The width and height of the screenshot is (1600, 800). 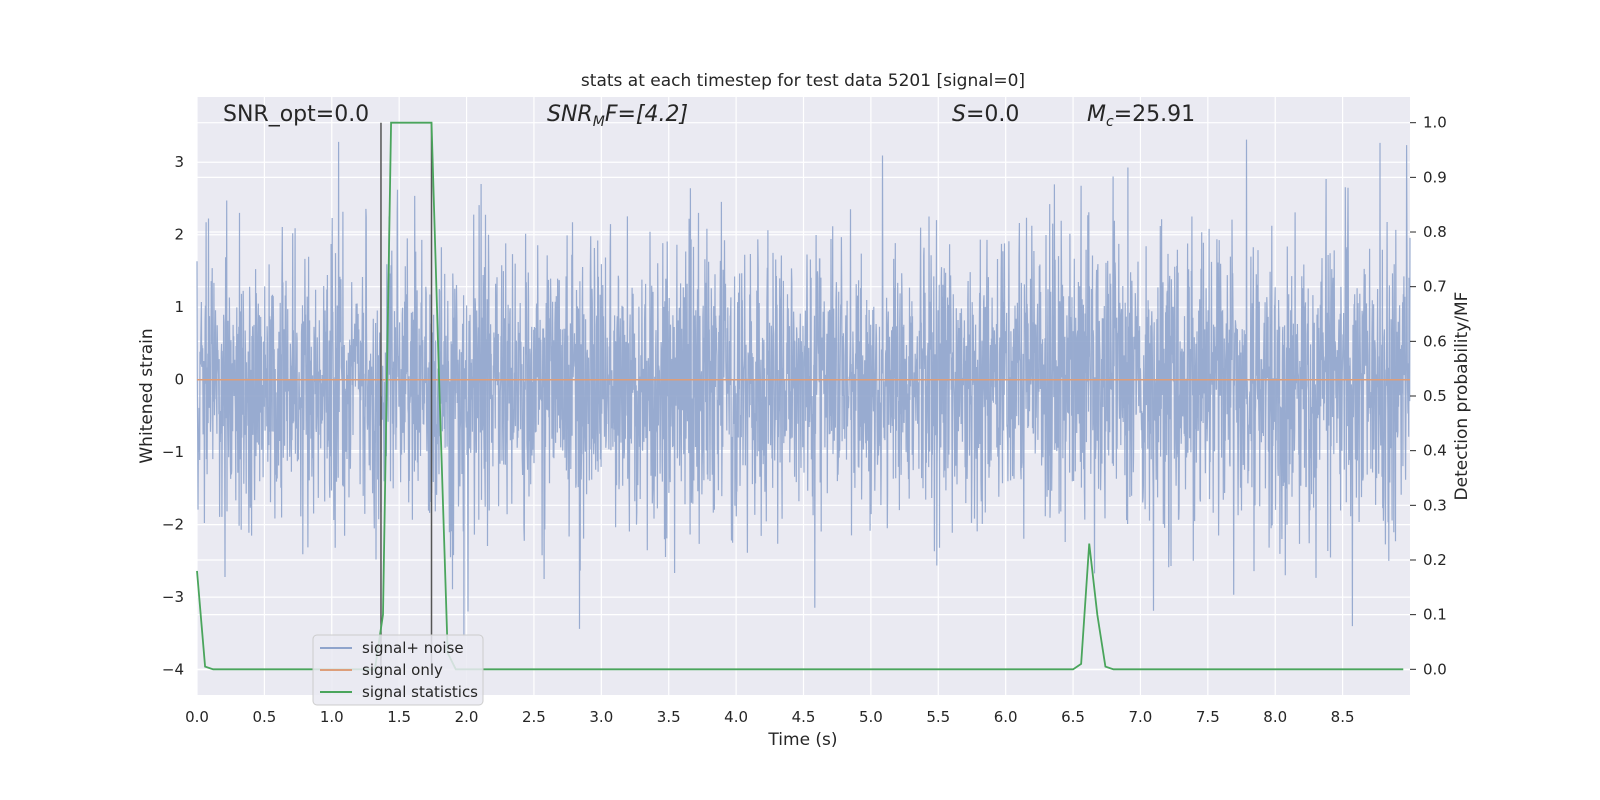 What do you see at coordinates (1435, 287) in the screenshot?
I see `y2-tick-label: 0.7` at bounding box center [1435, 287].